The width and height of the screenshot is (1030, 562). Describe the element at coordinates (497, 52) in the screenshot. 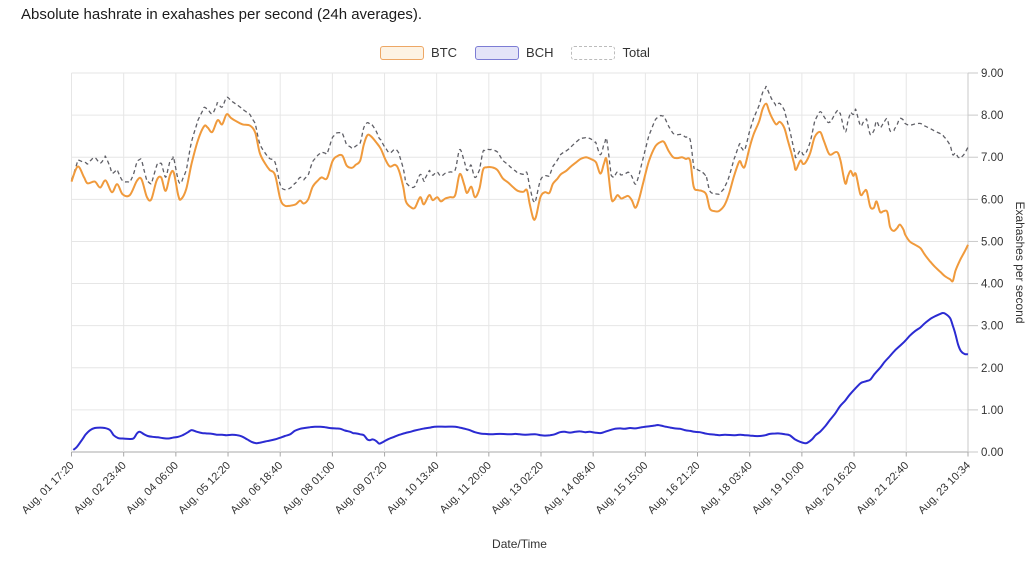

I see `bch-swatch-icon` at that location.